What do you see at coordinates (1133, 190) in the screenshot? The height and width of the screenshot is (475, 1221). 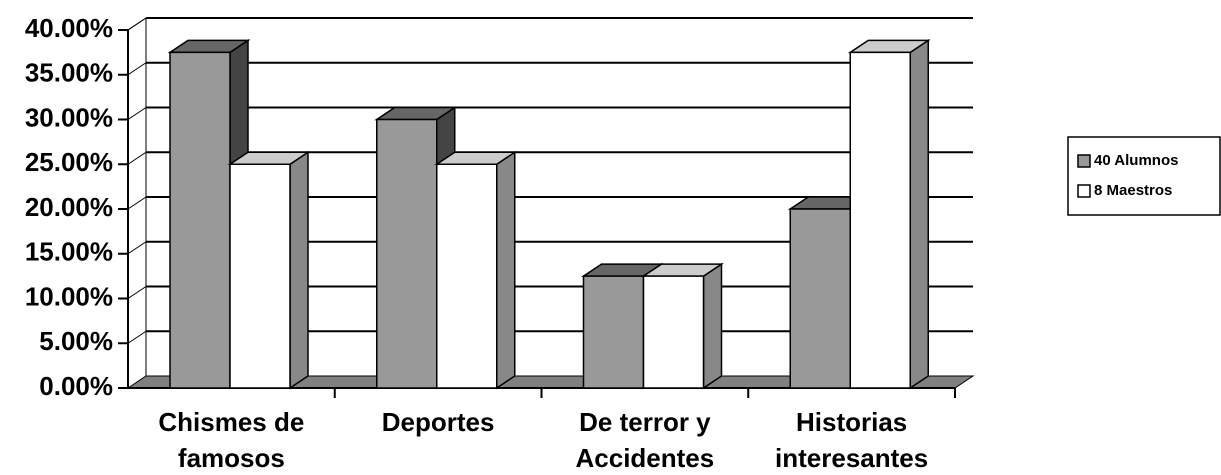 I see `legend-label: 8 Maestros` at bounding box center [1133, 190].